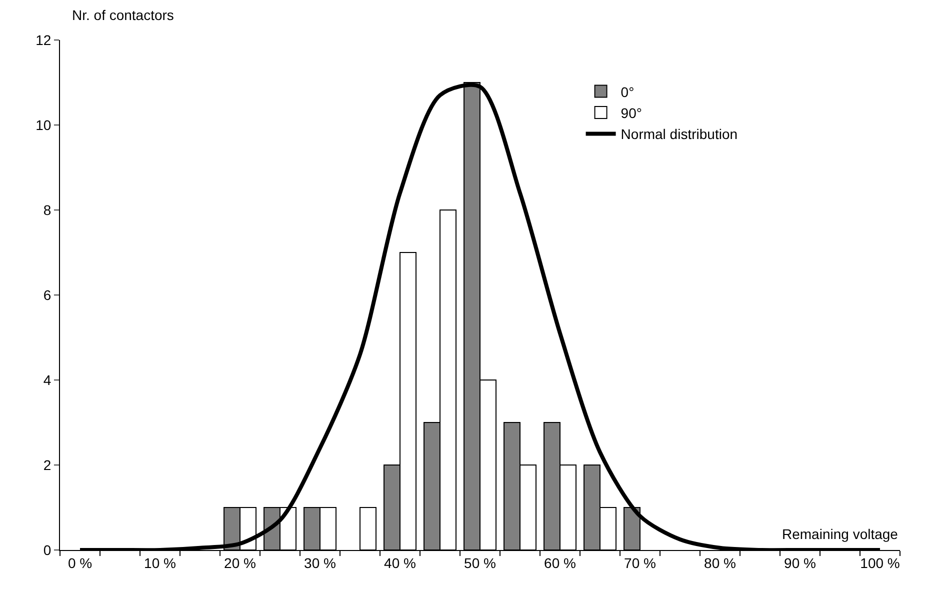 Image resolution: width=925 pixels, height=595 pixels. I want to click on x-tick-label: 30 %, so click(320, 562).